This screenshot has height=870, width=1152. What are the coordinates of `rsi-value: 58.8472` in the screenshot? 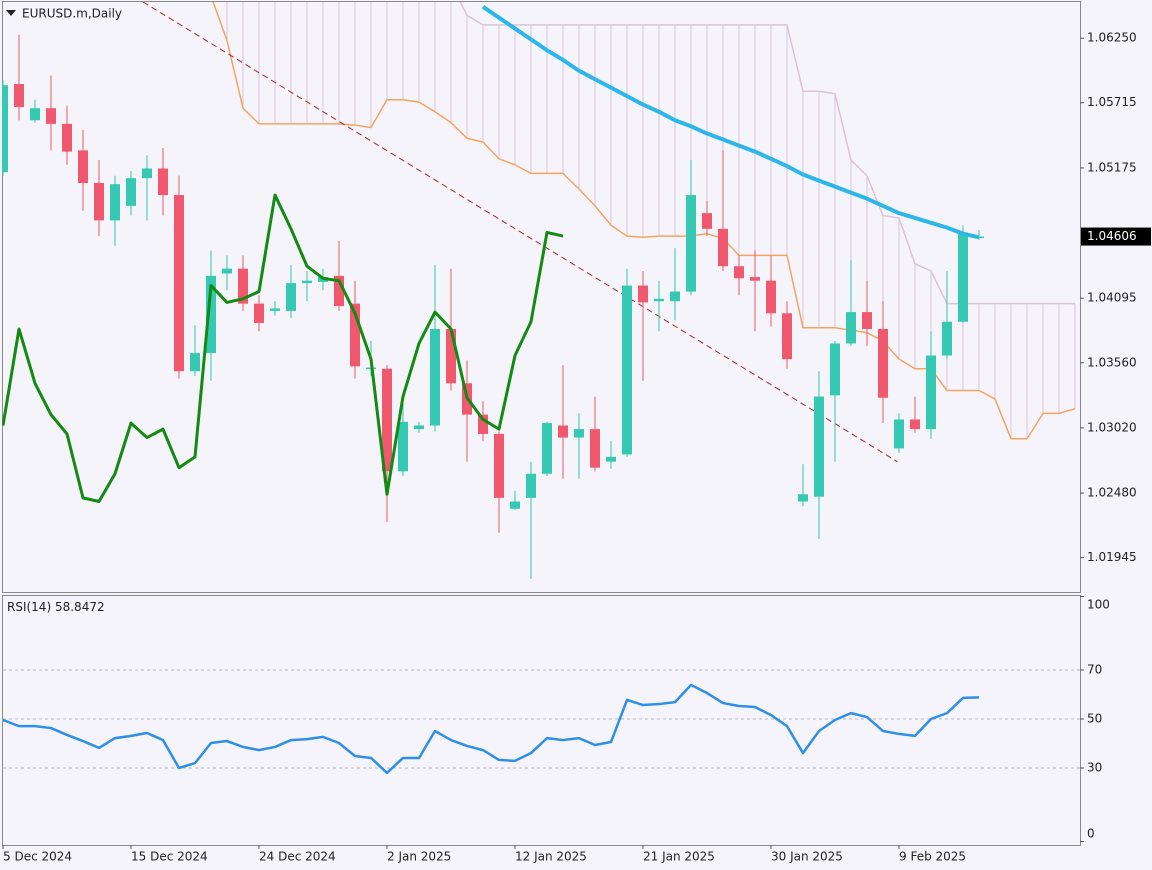 It's located at (80, 607).